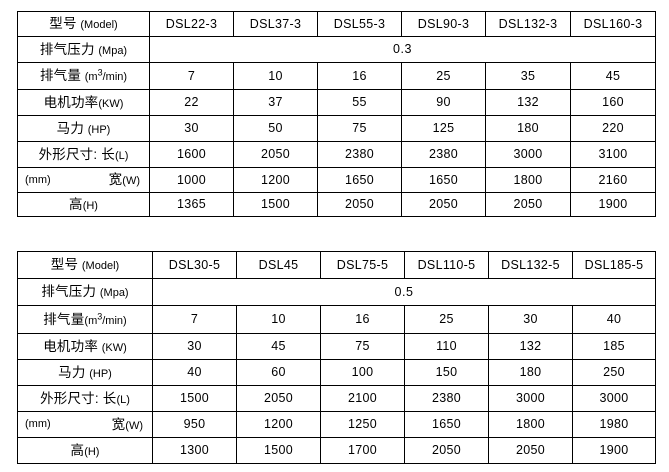 The width and height of the screenshot is (669, 472). Describe the element at coordinates (362, 372) in the screenshot. I see `cell-horsepower-3: 100` at that location.